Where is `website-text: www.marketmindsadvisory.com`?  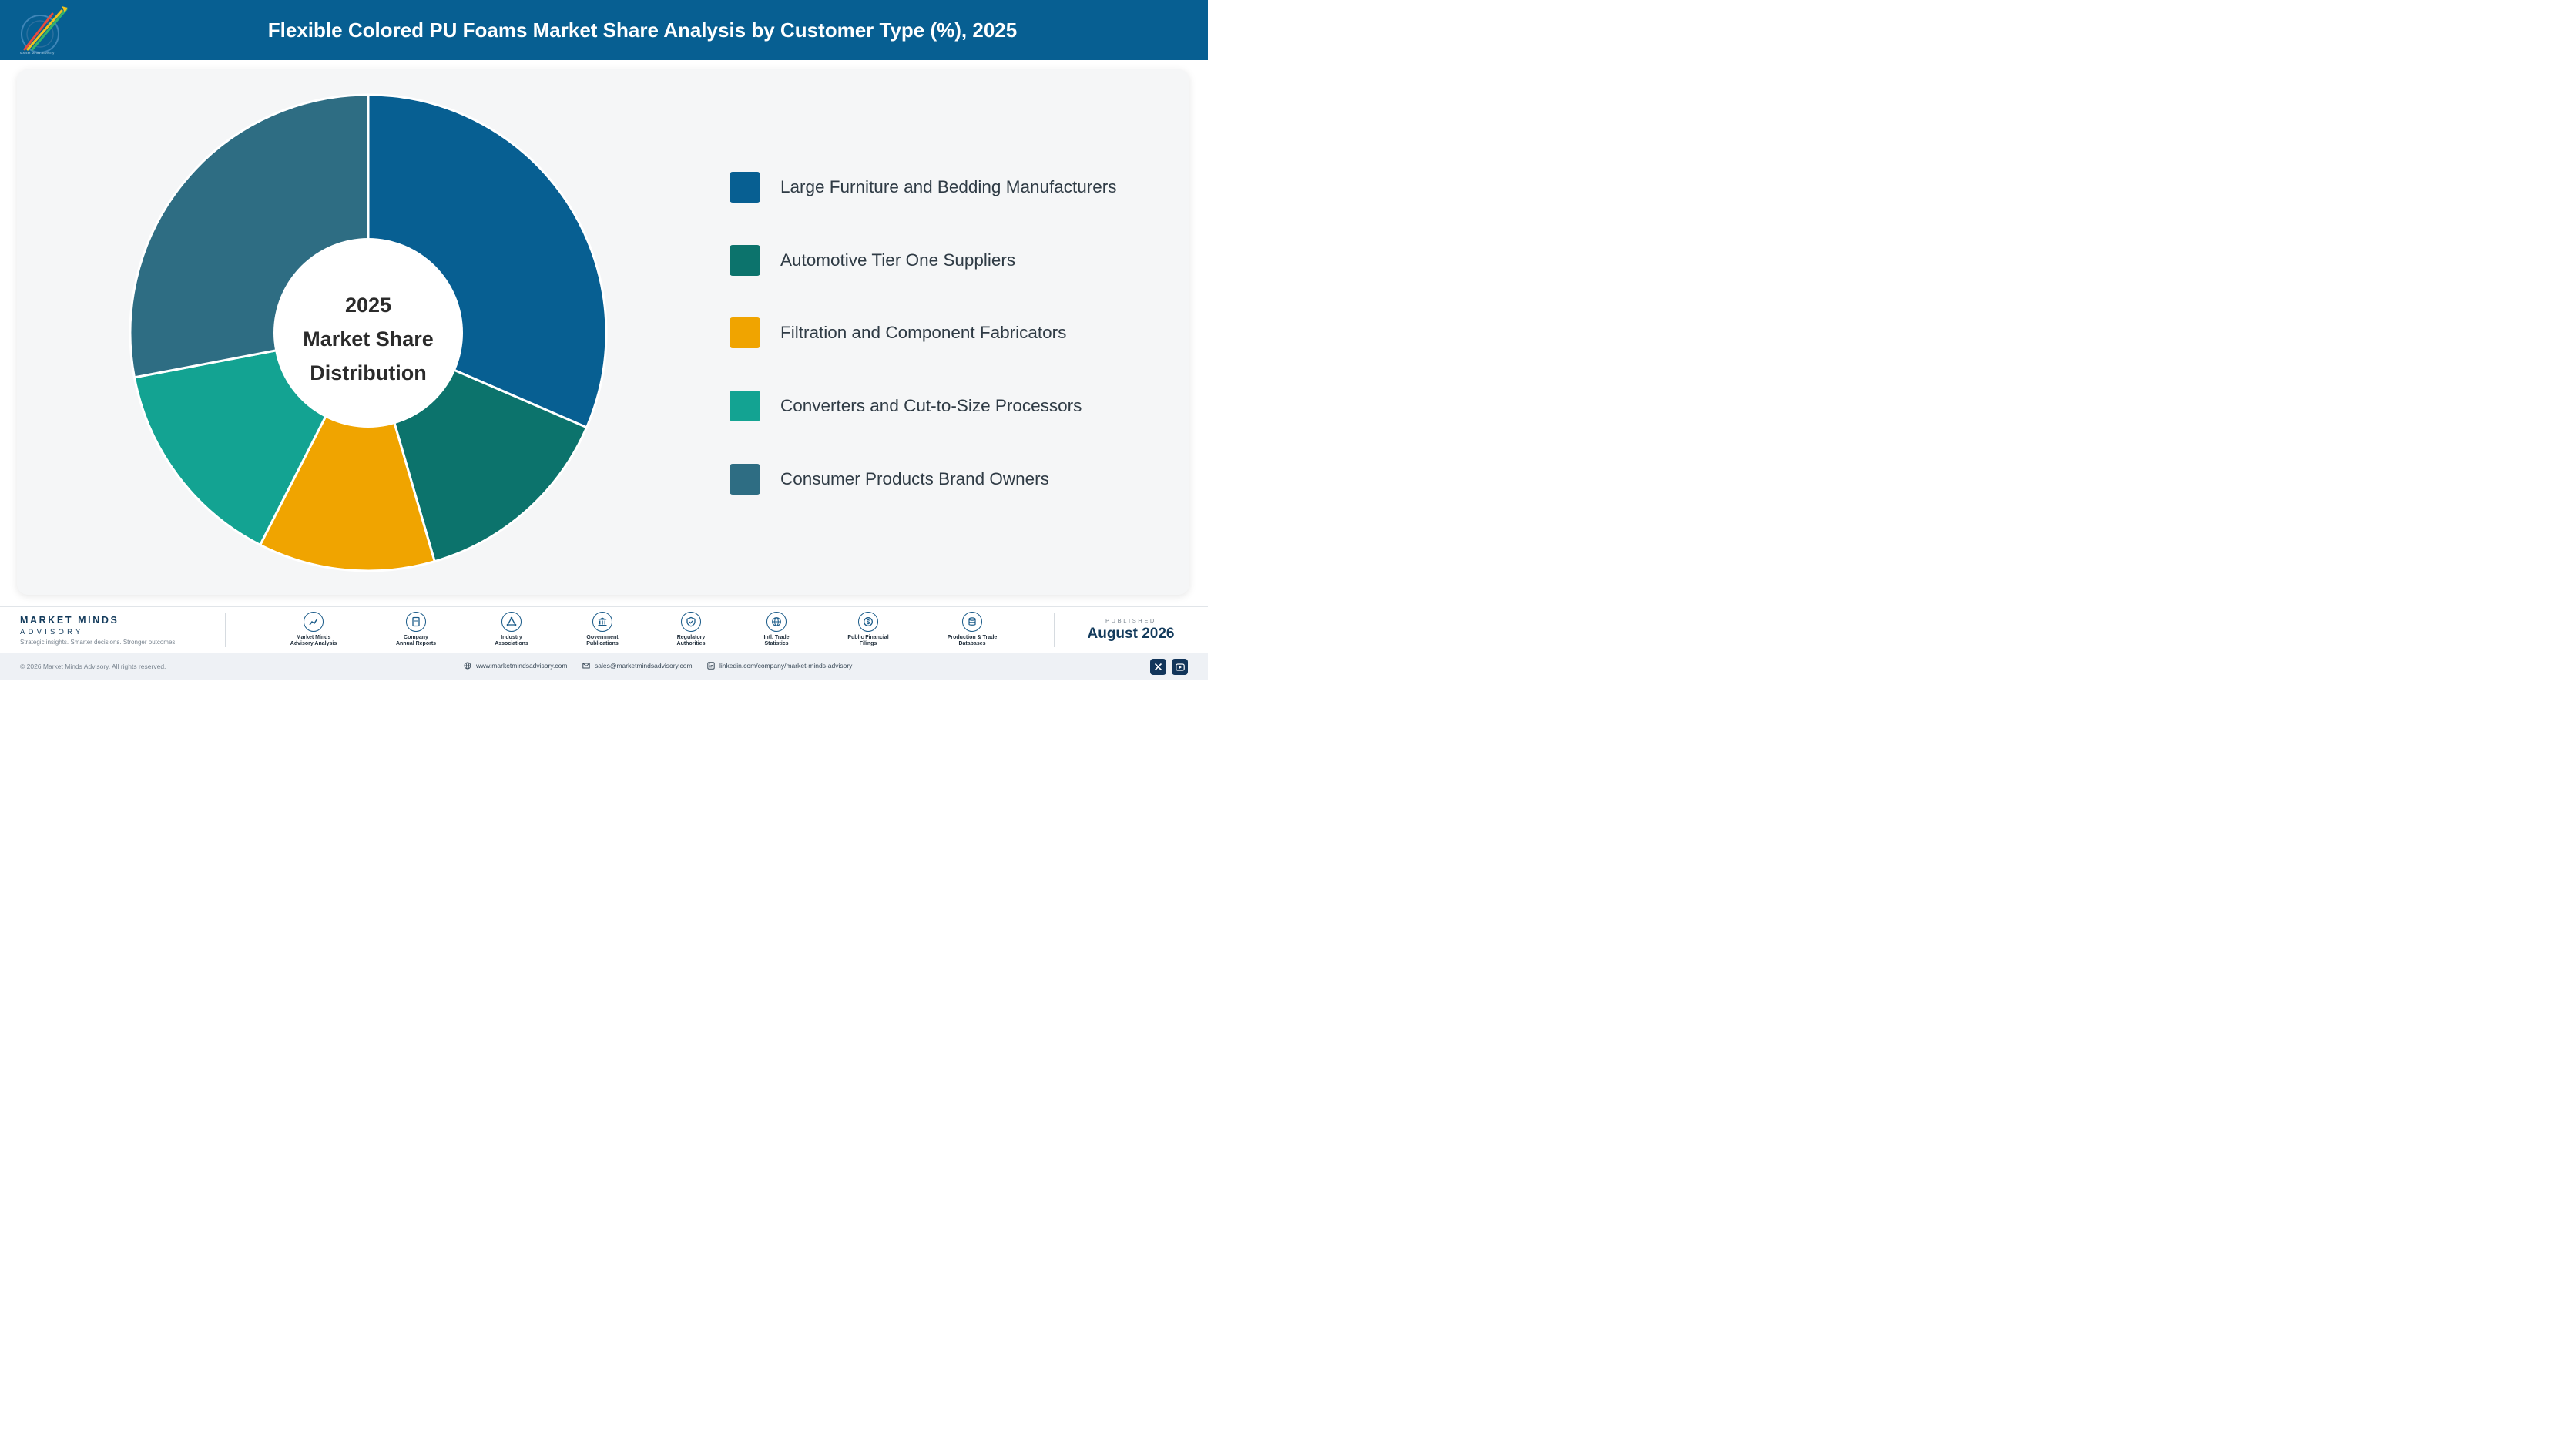 website-text: www.marketmindsadvisory.com is located at coordinates (522, 666).